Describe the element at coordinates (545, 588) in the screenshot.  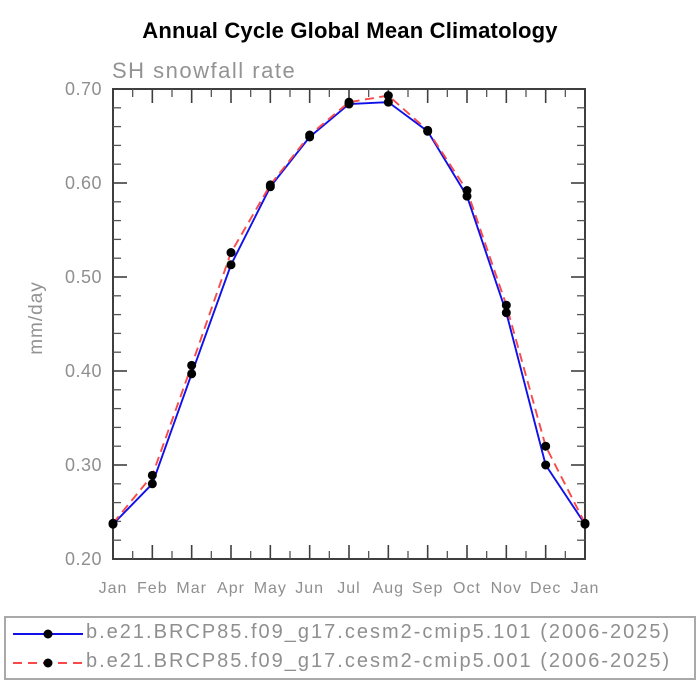
I see `x-tick-label: Dec` at that location.